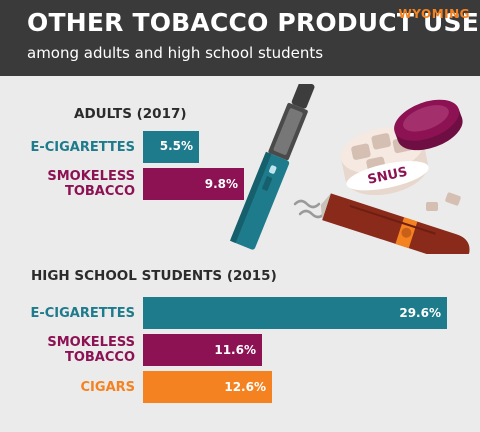 The height and width of the screenshot is (432, 480). I want to click on page-title: OTHER TOBACCO PRODUCT USE, so click(253, 22).